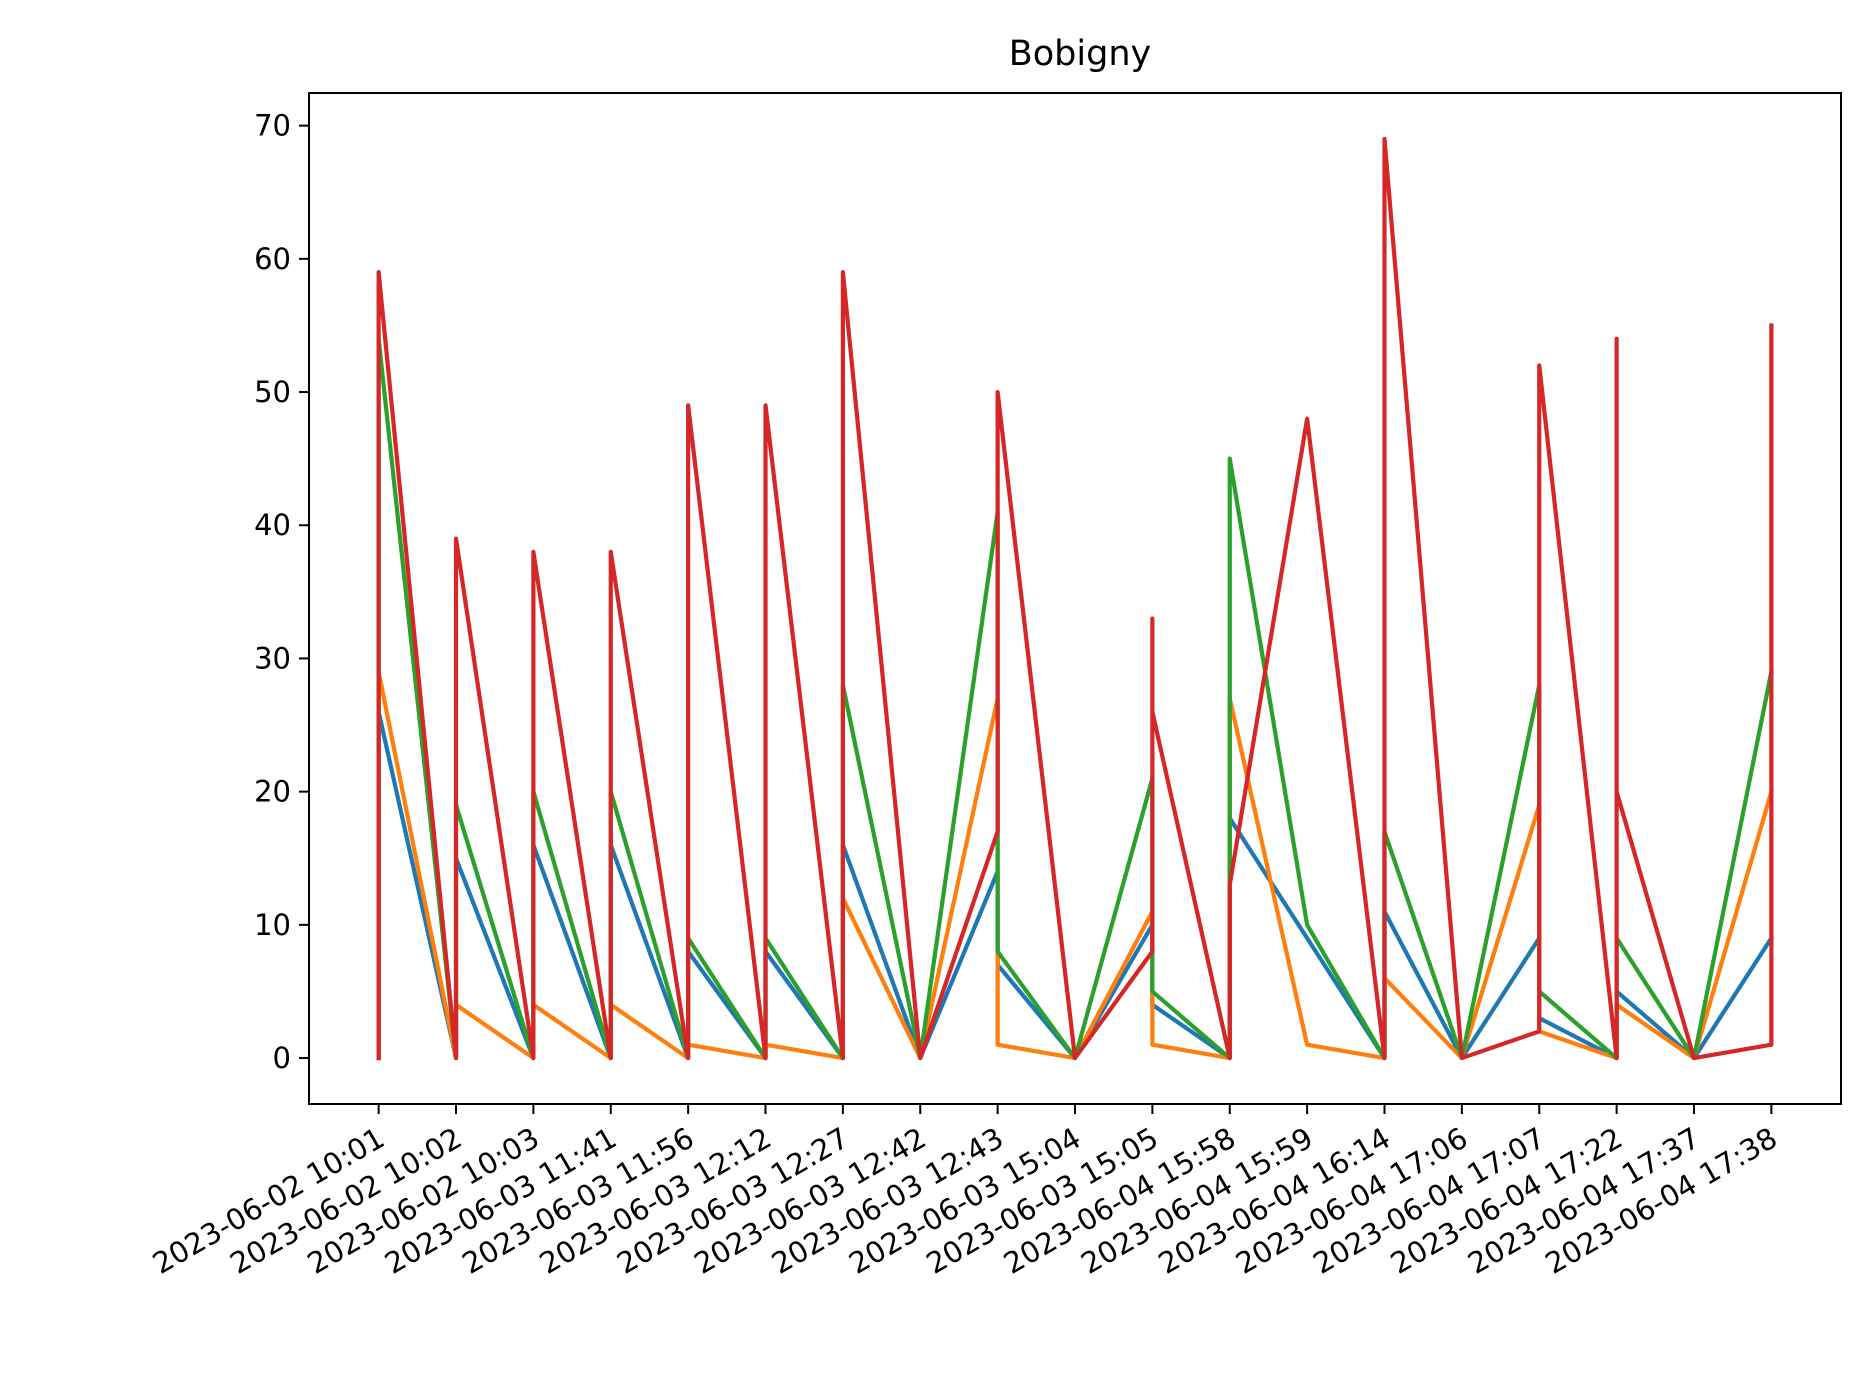 This screenshot has height=1384, width=1871. I want to click on chart-title: Bobigny, so click(1080, 54).